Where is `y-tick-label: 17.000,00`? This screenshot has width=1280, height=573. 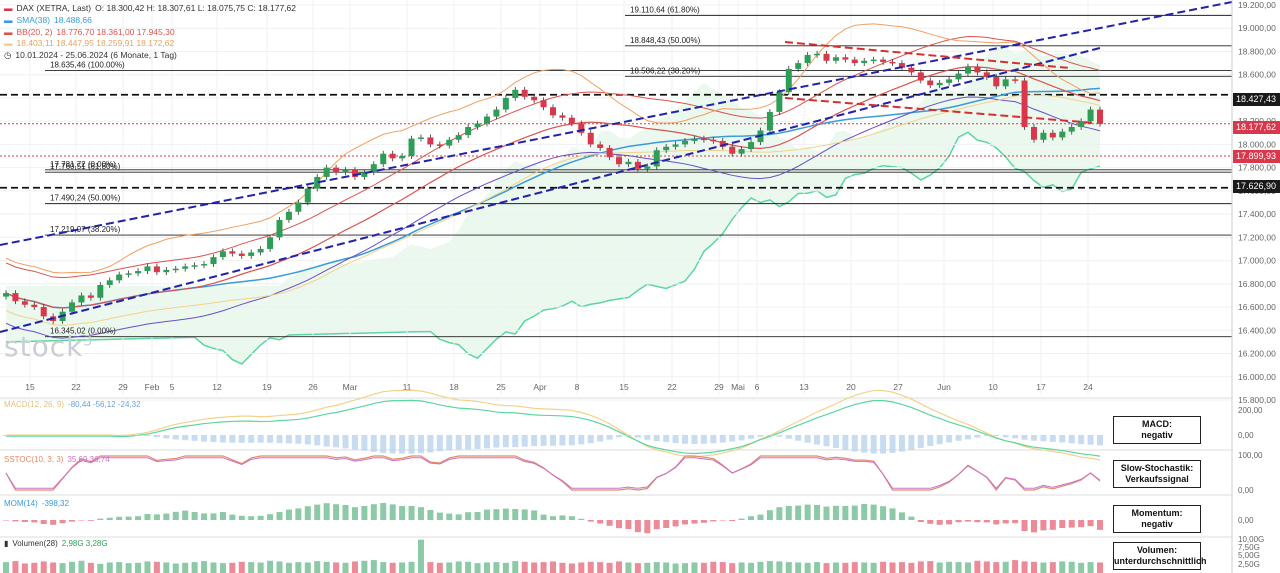 y-tick-label: 17.000,00 is located at coordinates (1257, 261).